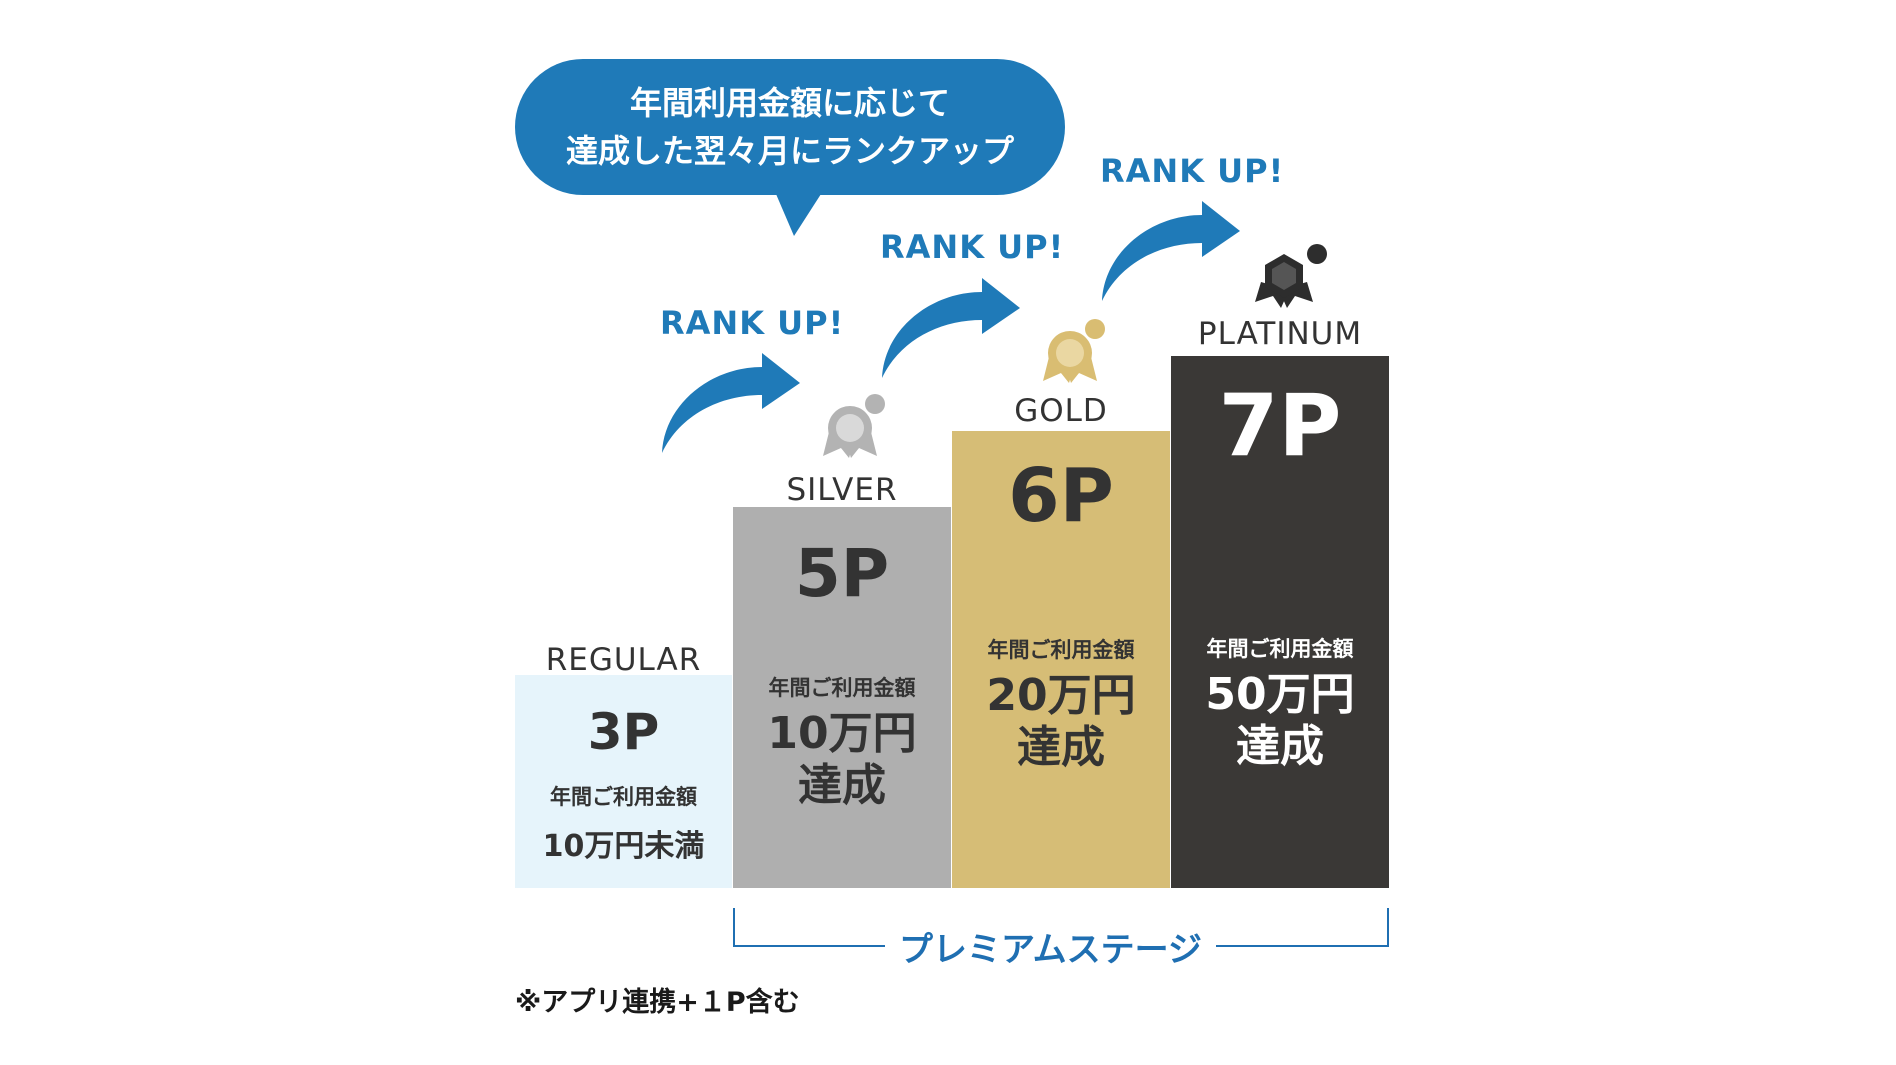 The image size is (1896, 1065). What do you see at coordinates (789, 151) in the screenshot?
I see `bubble-line-2: 達成した翌々月にランクアップ` at bounding box center [789, 151].